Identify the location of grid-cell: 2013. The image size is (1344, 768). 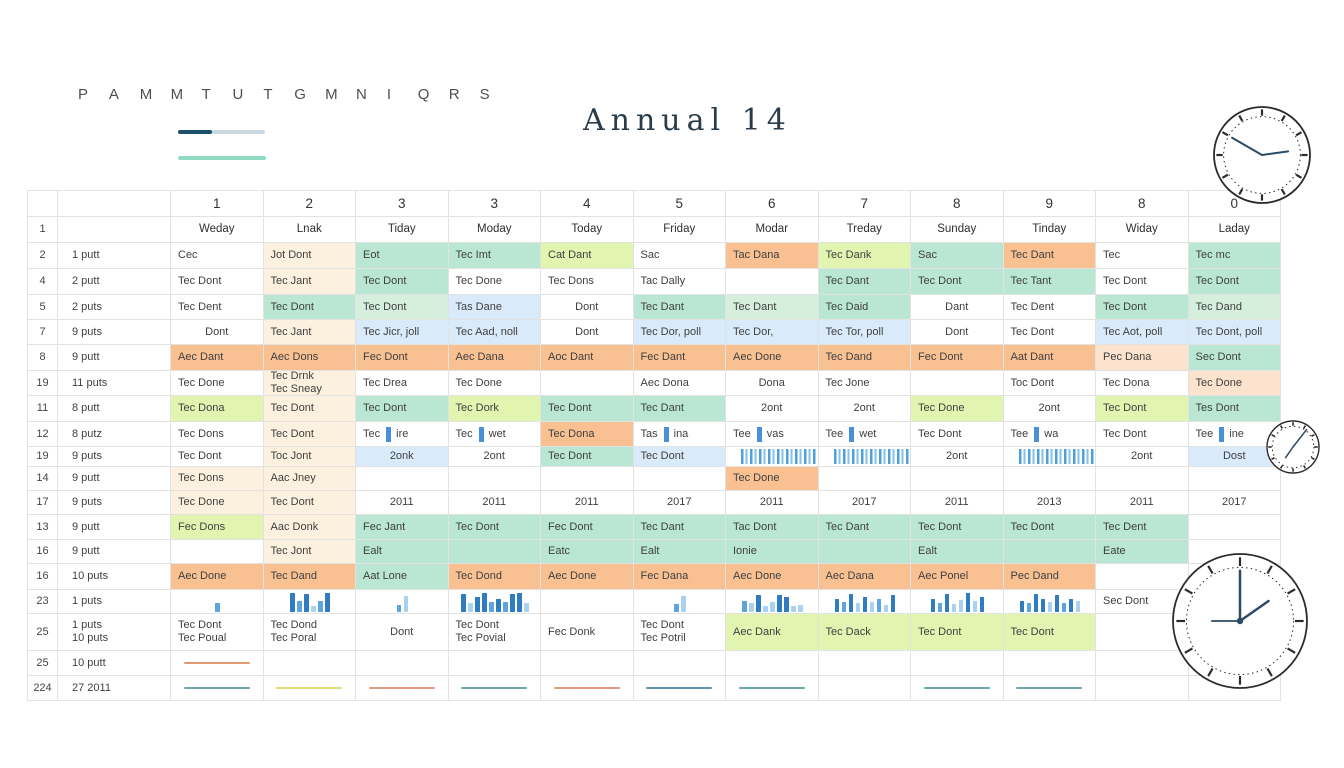
(1049, 503).